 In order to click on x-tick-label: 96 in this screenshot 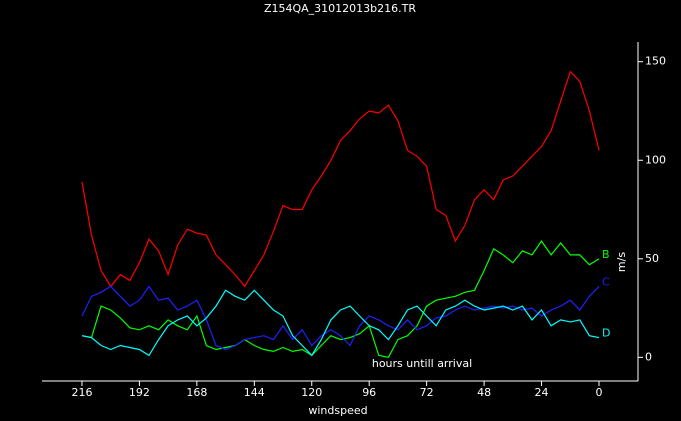, I will do `click(369, 392)`.